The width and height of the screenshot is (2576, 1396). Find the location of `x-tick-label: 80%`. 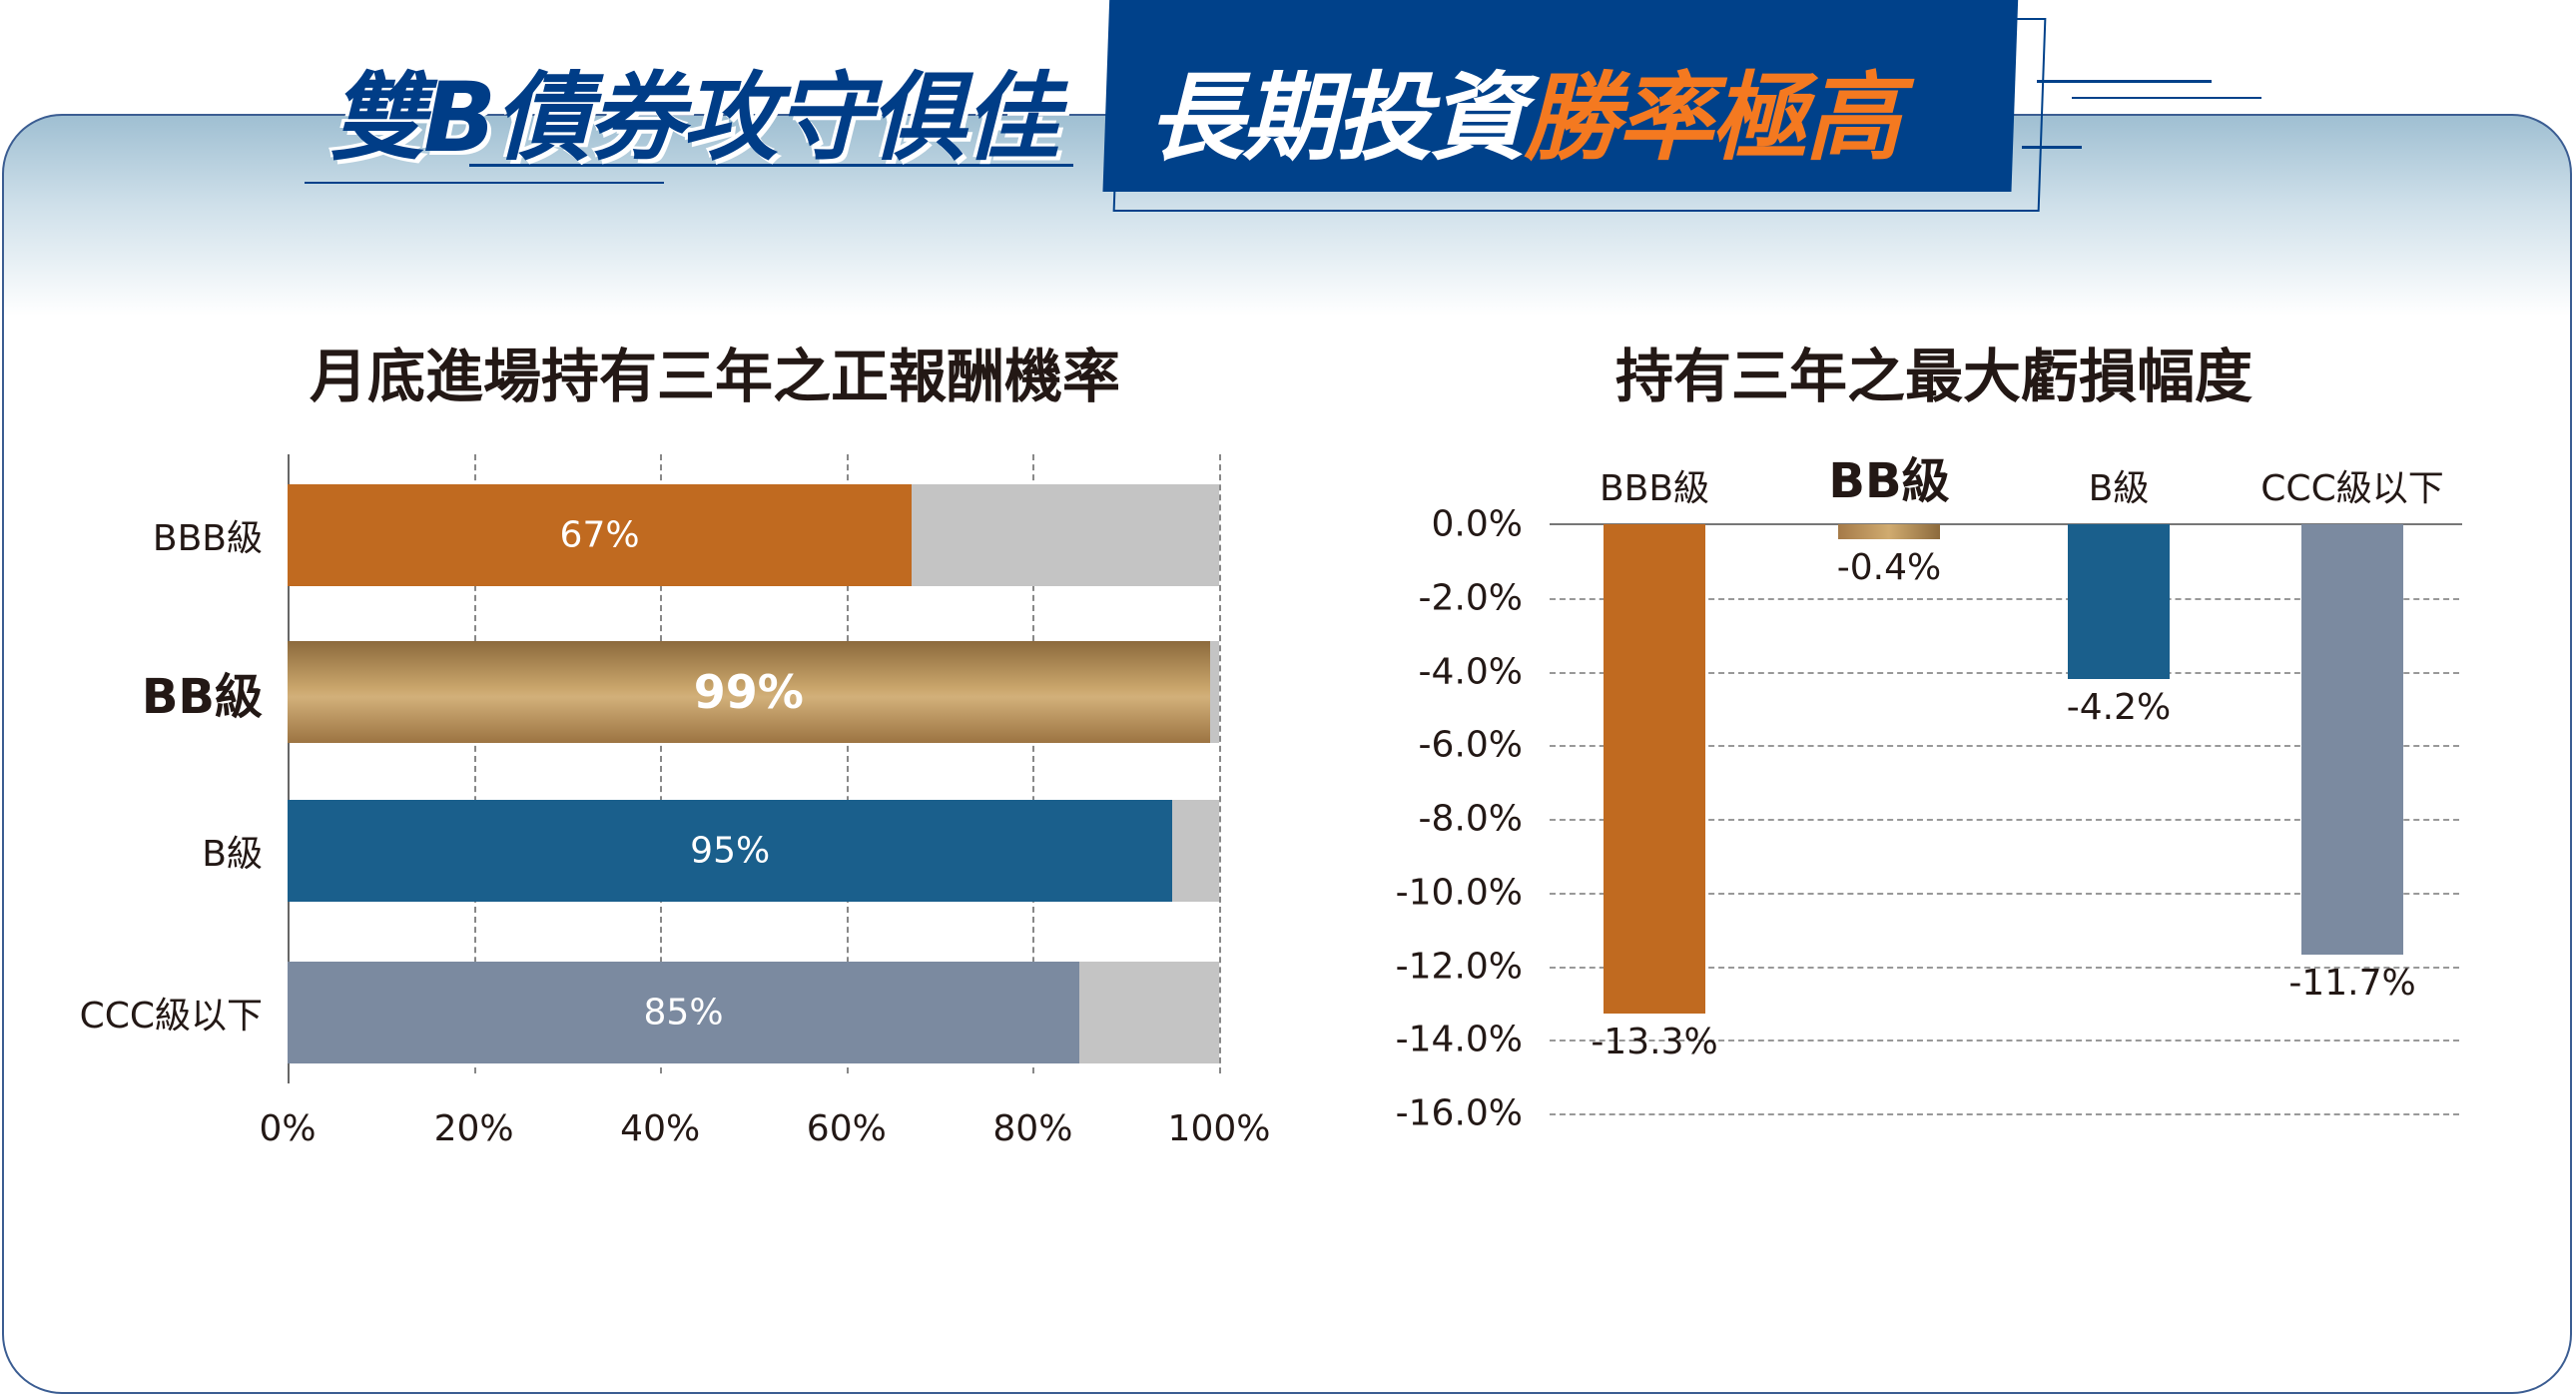

x-tick-label: 80% is located at coordinates (1032, 1129).